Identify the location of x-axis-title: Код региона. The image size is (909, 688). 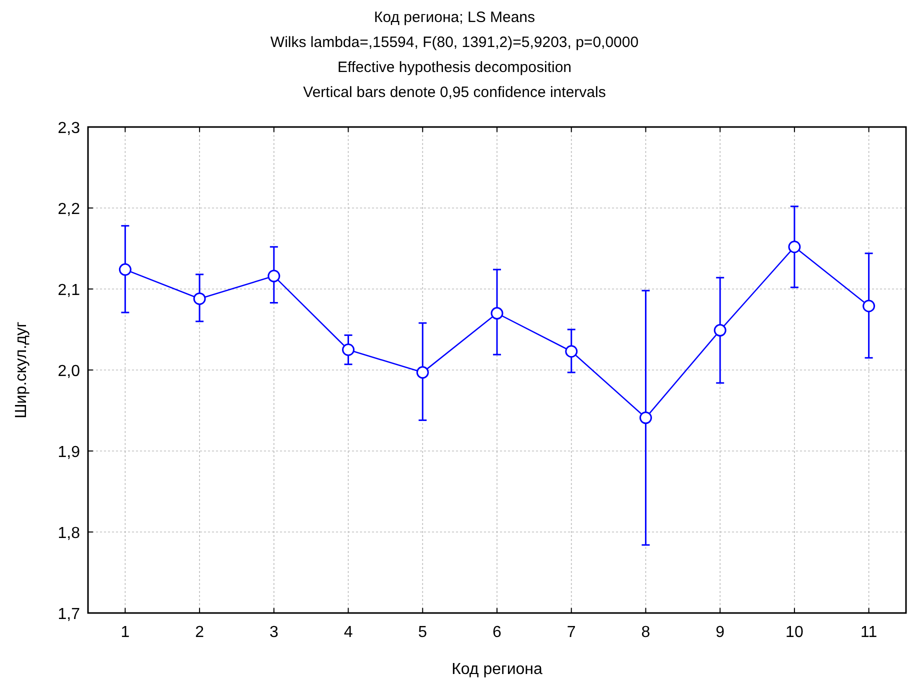
(497, 669).